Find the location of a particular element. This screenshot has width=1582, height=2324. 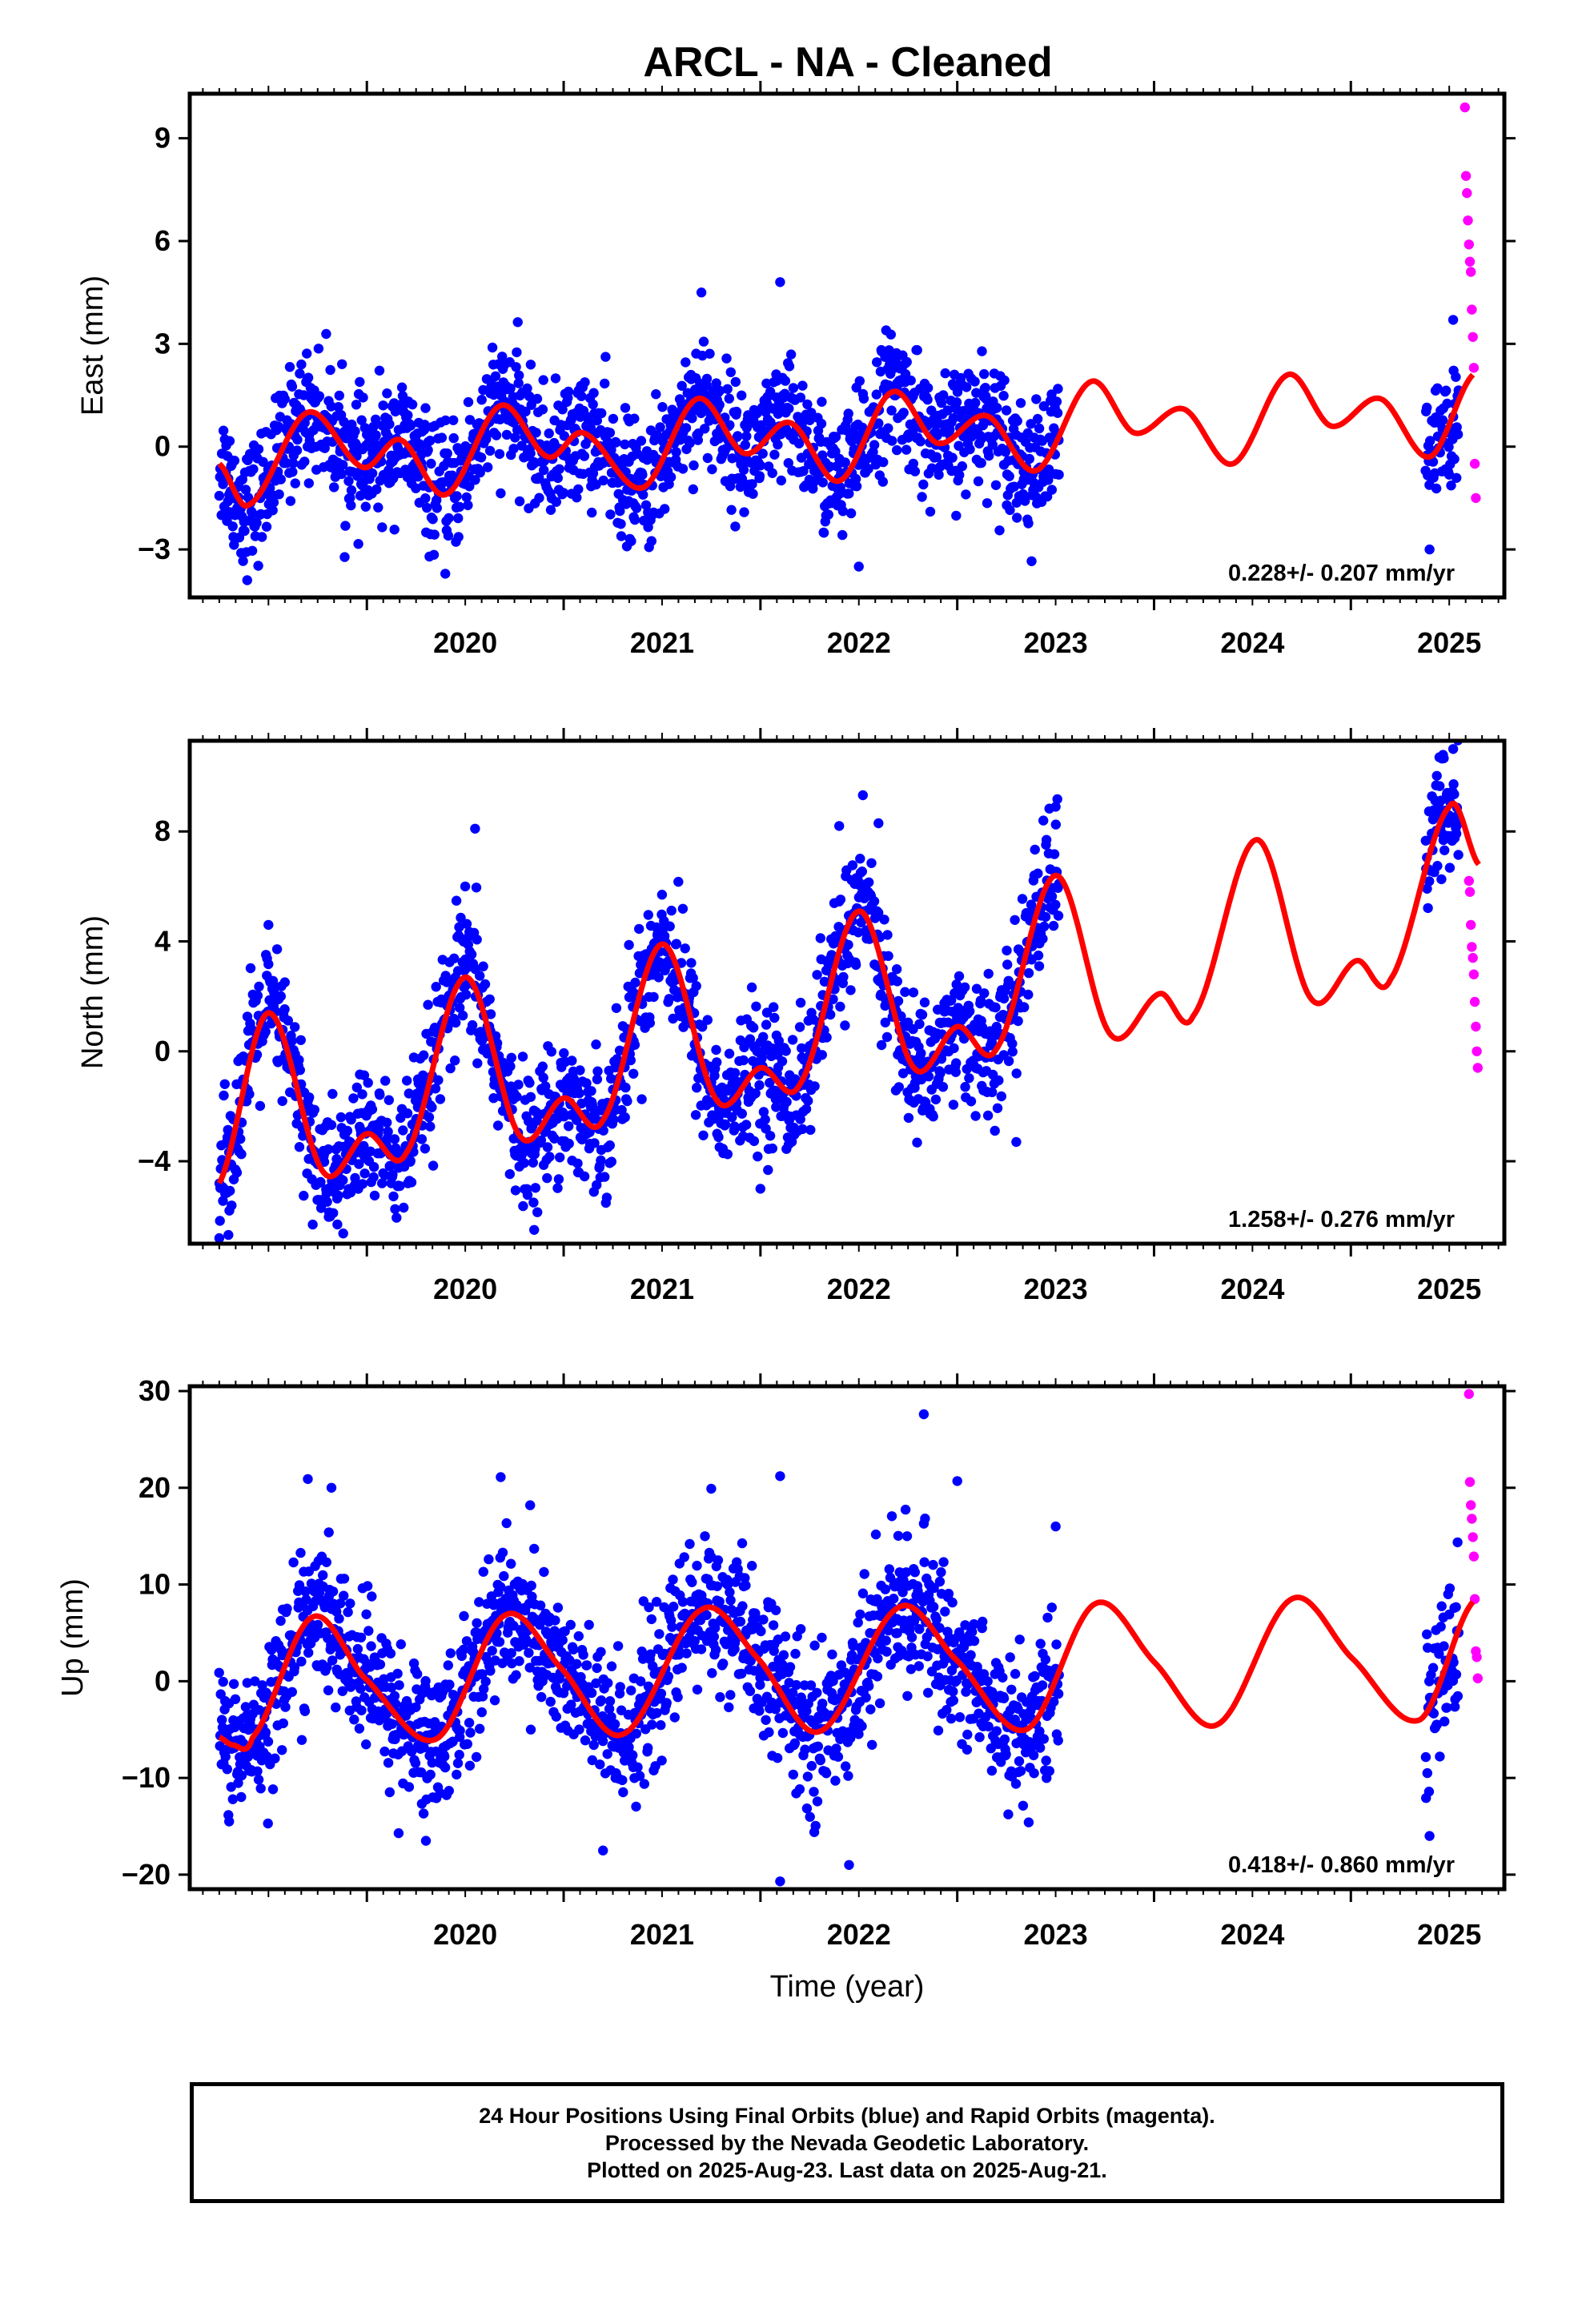

y-tick-label: 9 is located at coordinates (163, 138).